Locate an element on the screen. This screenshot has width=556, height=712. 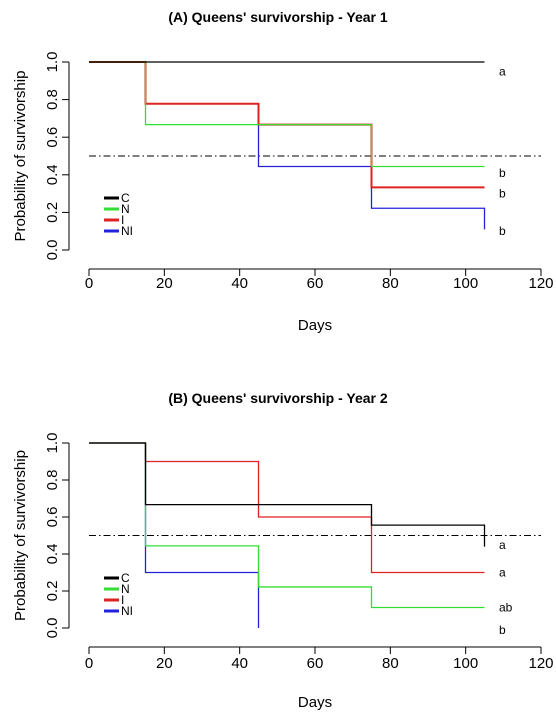
series-line-i is located at coordinates (287, 508).